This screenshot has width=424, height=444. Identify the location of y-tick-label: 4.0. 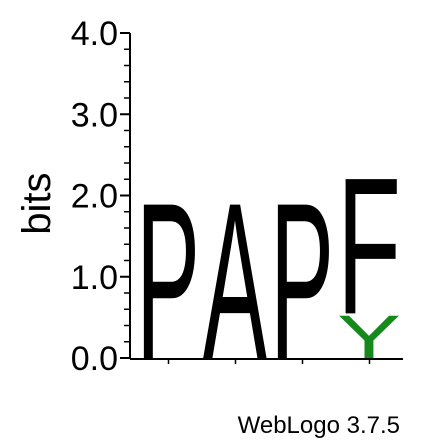
(94, 34).